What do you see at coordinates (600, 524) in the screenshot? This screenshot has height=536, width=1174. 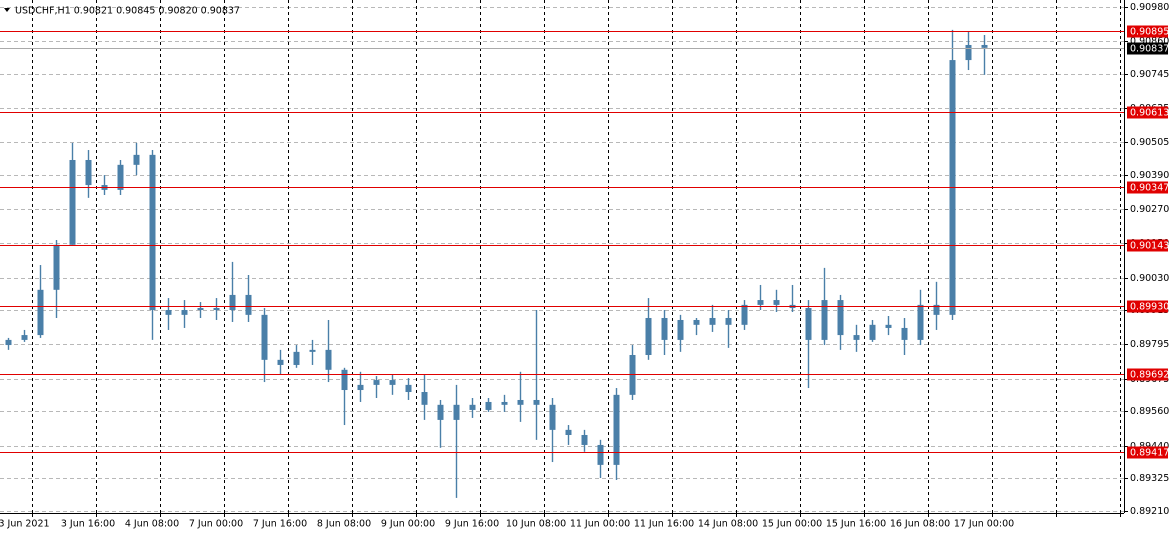 I see `x-tick-label: 11 Jun 00:00` at bounding box center [600, 524].